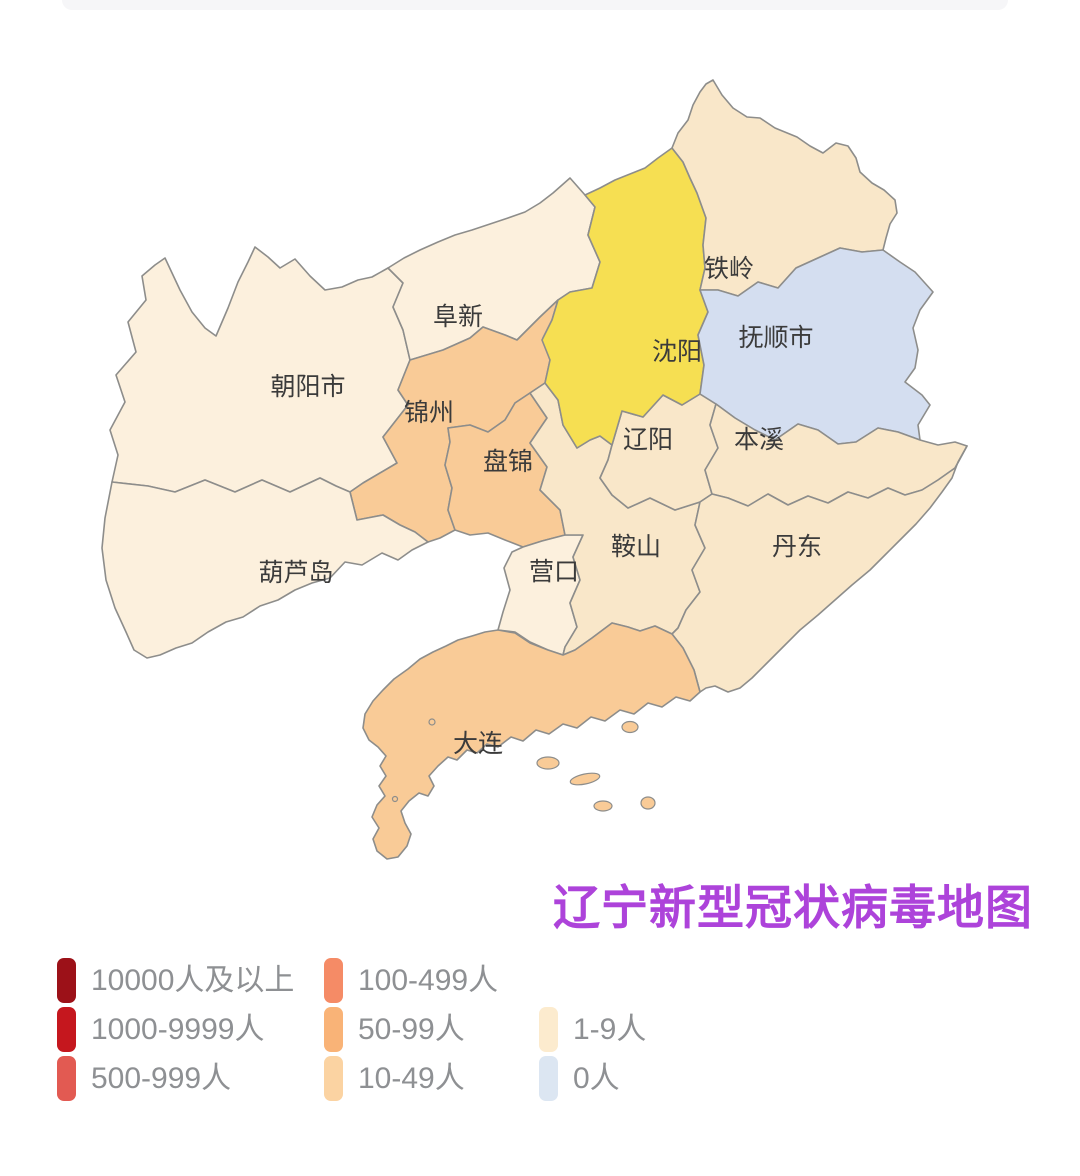  Describe the element at coordinates (596, 1078) in the screenshot. I see `legend-label: 0人` at that location.